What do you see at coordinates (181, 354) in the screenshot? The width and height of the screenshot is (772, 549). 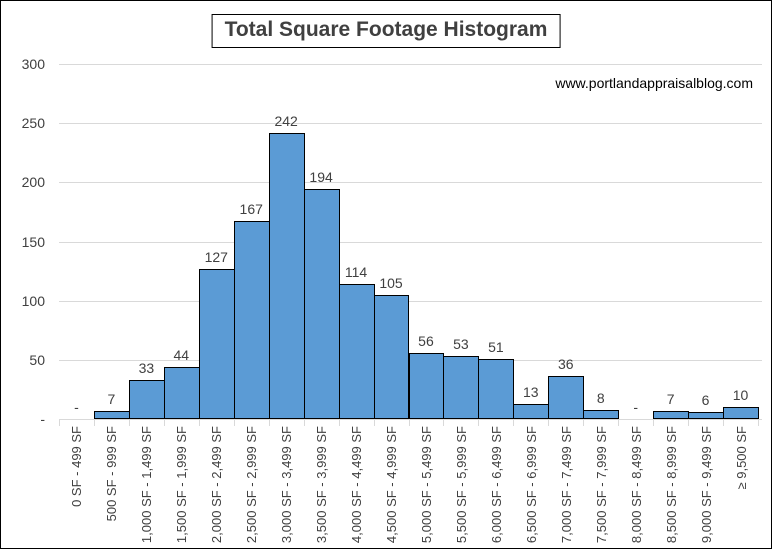 I see `bar-value-label: 44` at bounding box center [181, 354].